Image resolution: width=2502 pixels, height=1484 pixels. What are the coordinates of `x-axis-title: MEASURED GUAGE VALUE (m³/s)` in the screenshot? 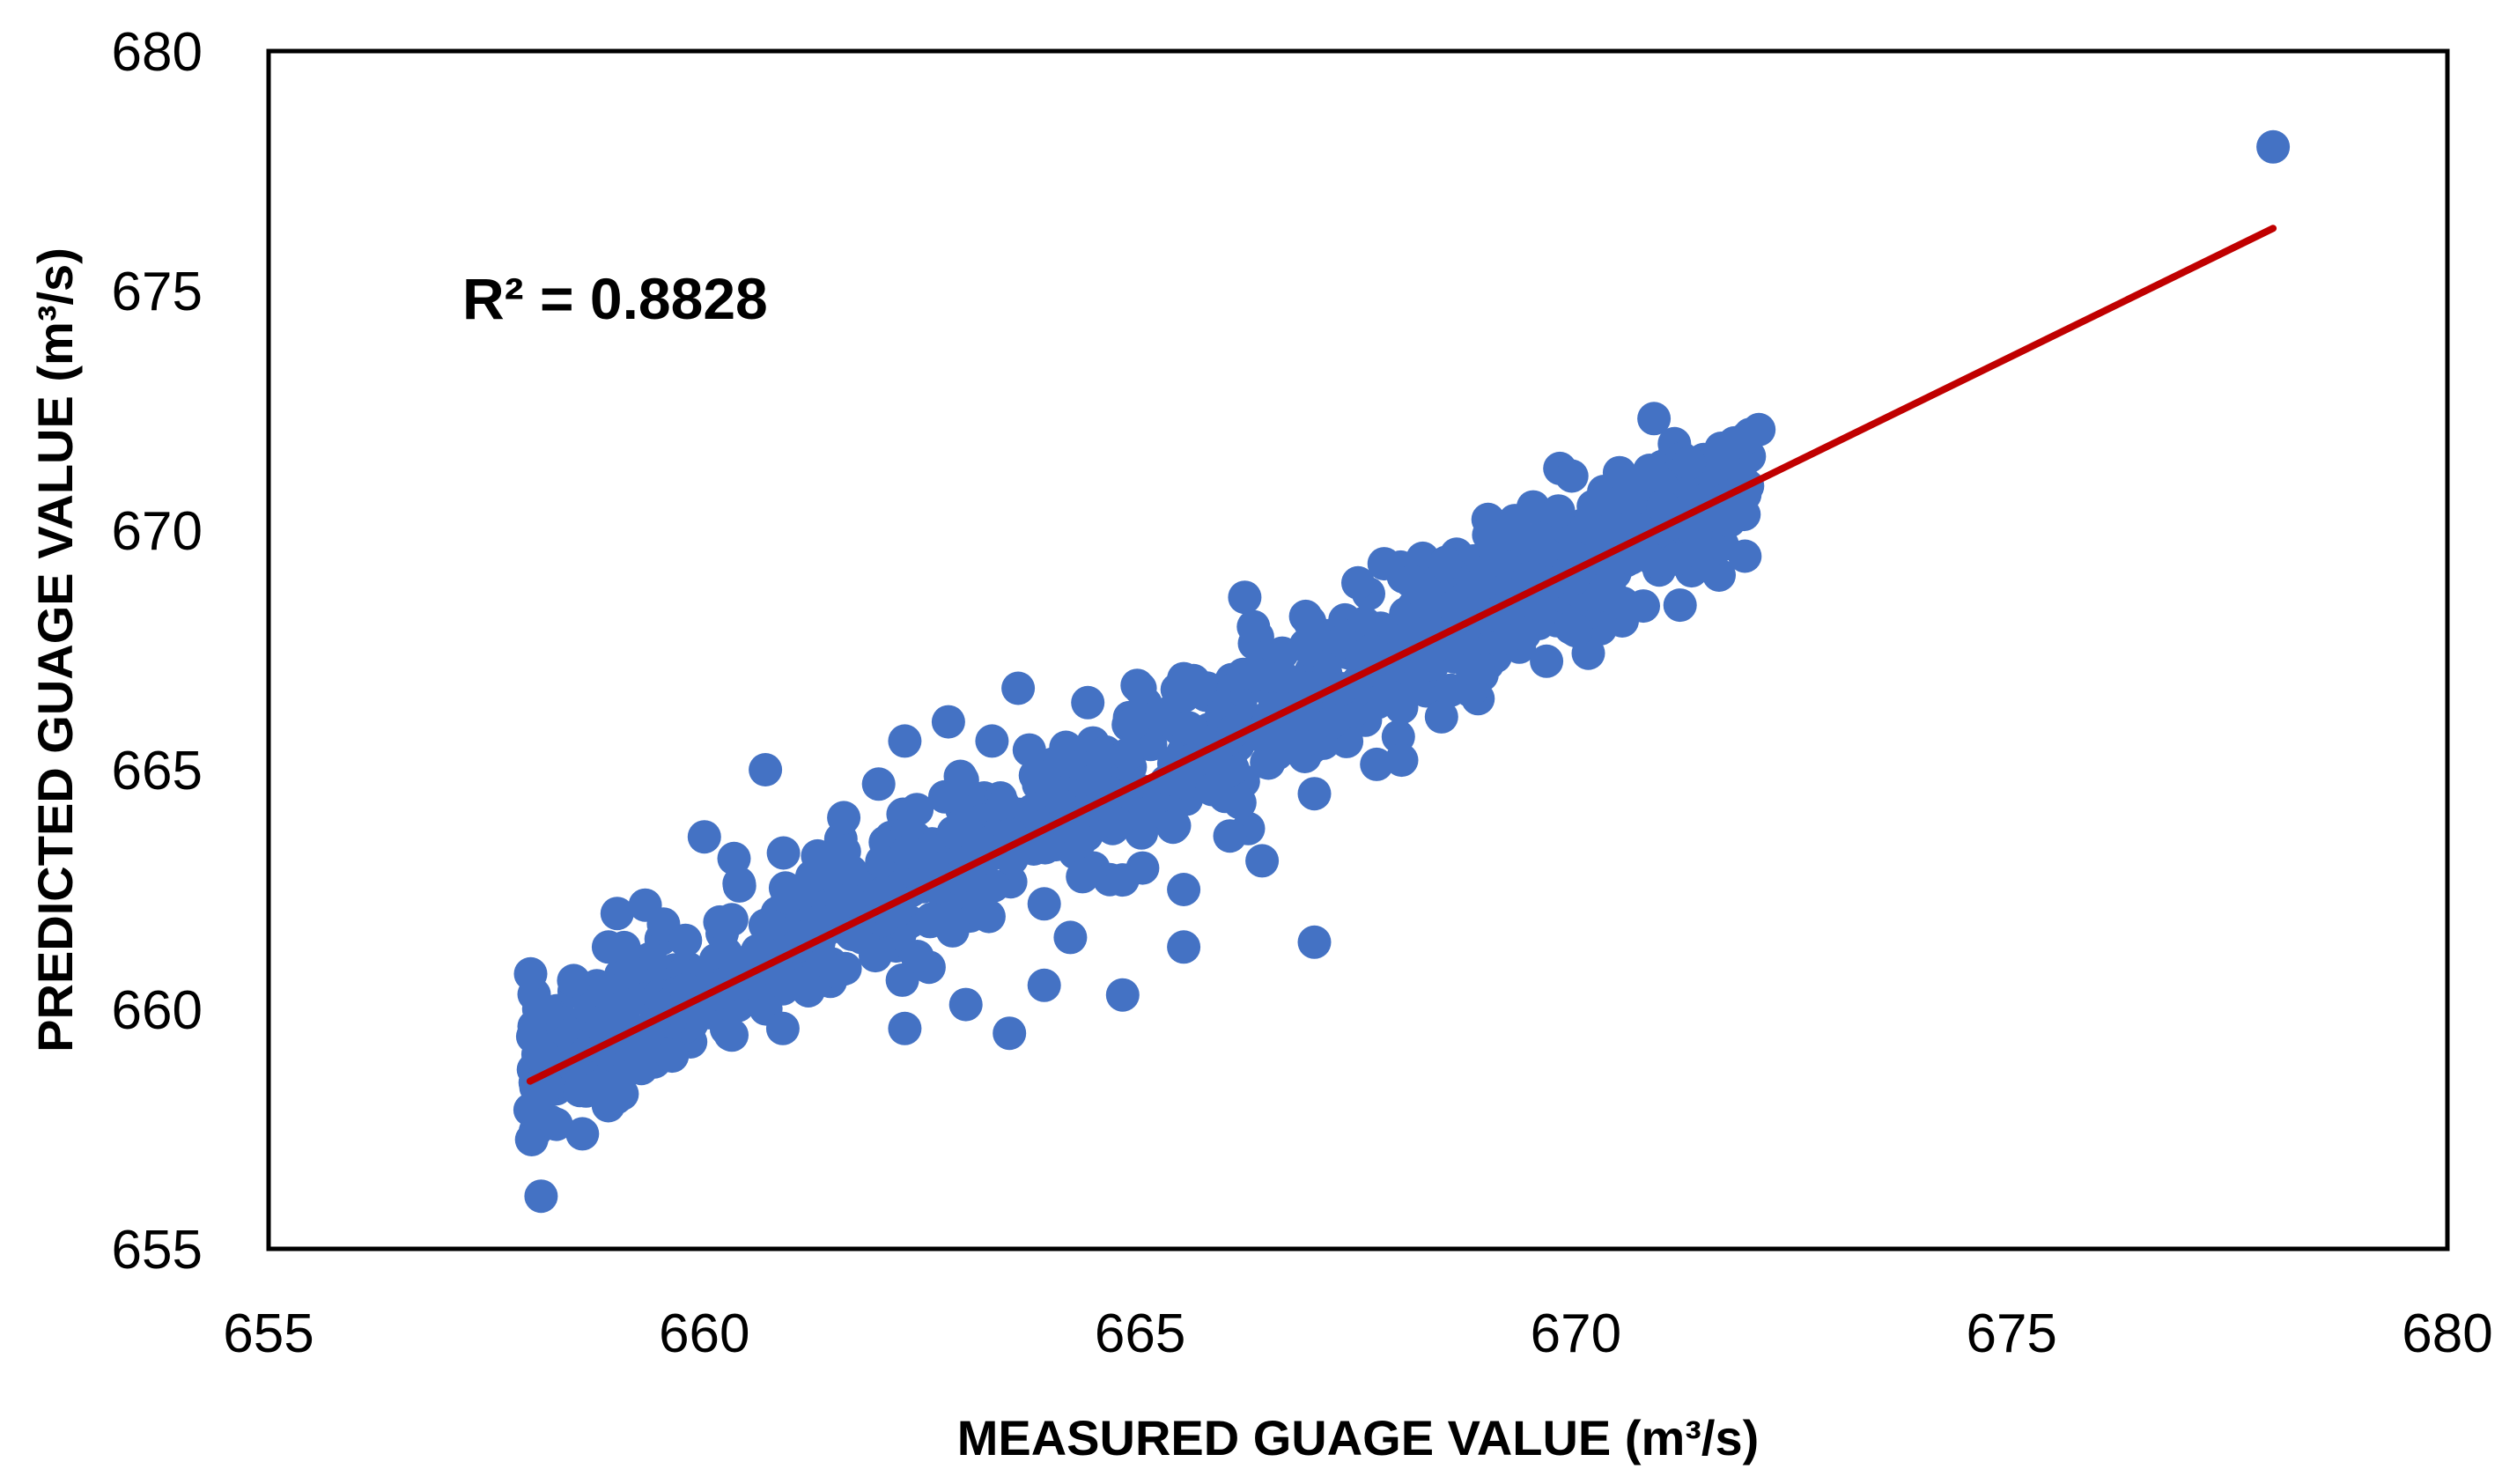 It's located at (1358, 1438).